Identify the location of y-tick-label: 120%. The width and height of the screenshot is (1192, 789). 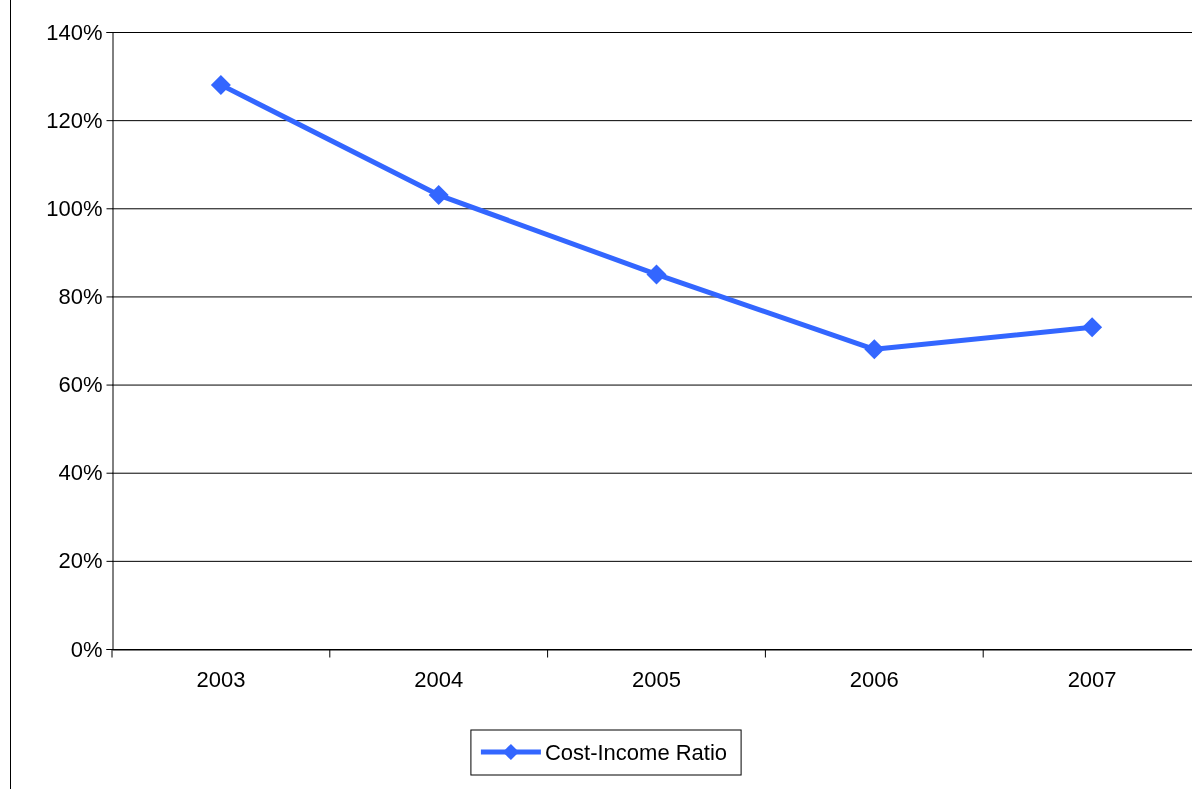
(74, 120).